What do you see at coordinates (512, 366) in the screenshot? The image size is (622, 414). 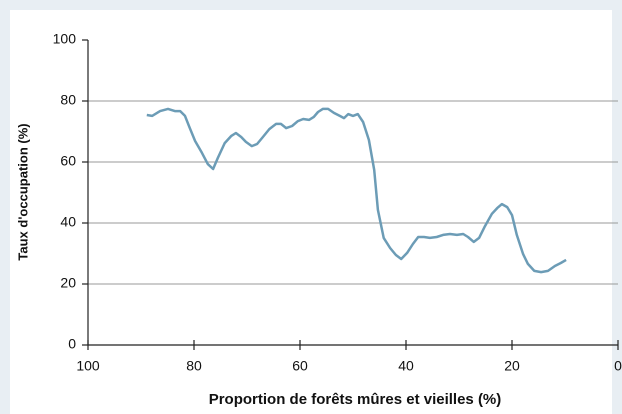 I see `x-tick-label: 20` at bounding box center [512, 366].